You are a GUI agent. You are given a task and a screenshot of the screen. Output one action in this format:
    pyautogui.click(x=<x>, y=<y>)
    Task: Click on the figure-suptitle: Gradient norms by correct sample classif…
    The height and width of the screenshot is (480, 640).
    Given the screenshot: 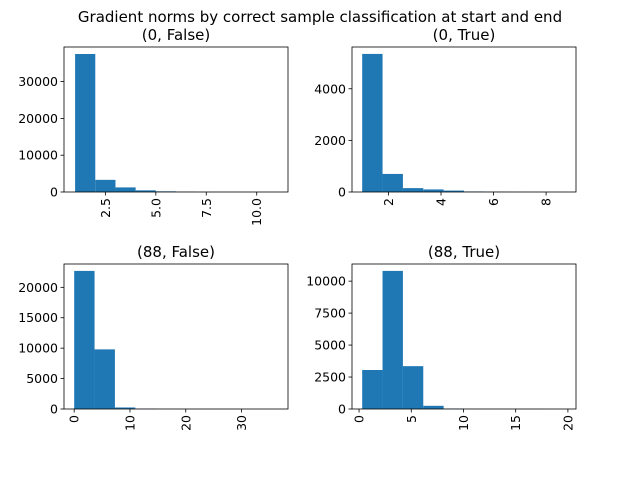 What is the action you would take?
    pyautogui.click(x=320, y=17)
    